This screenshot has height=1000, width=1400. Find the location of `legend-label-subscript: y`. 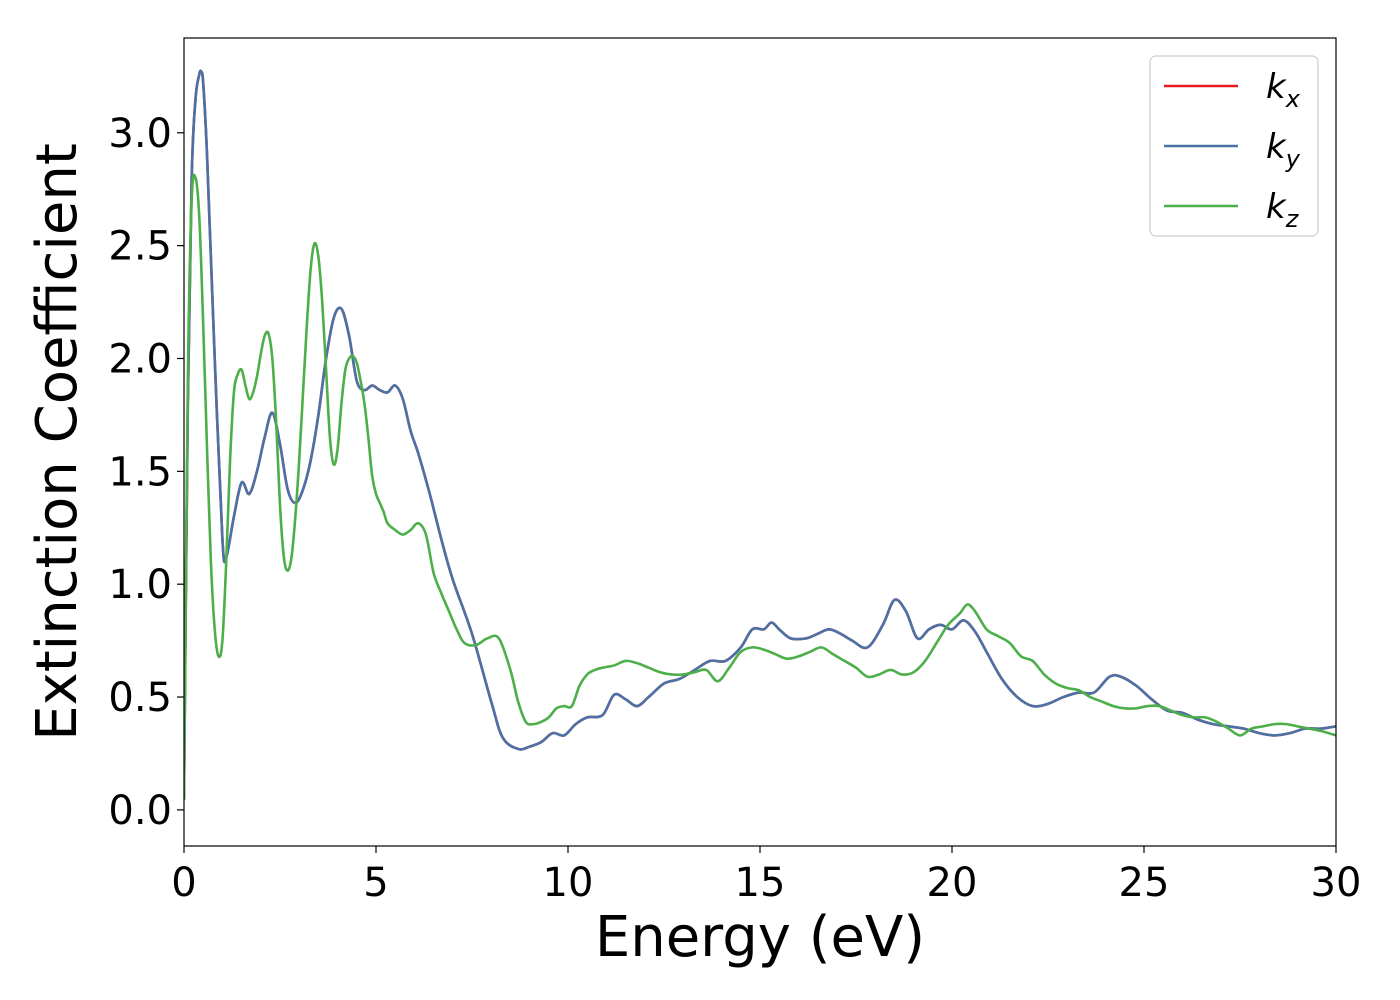

legend-label-subscript: y is located at coordinates (1293, 159).